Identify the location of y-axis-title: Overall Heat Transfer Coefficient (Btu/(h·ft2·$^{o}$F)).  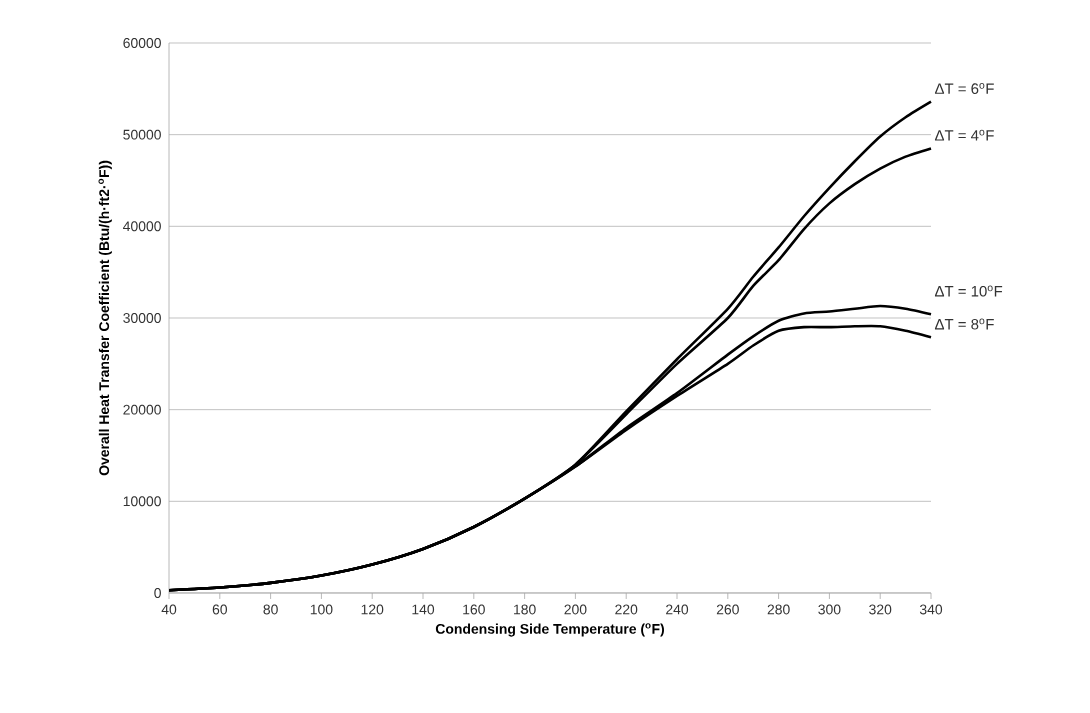
(105, 318).